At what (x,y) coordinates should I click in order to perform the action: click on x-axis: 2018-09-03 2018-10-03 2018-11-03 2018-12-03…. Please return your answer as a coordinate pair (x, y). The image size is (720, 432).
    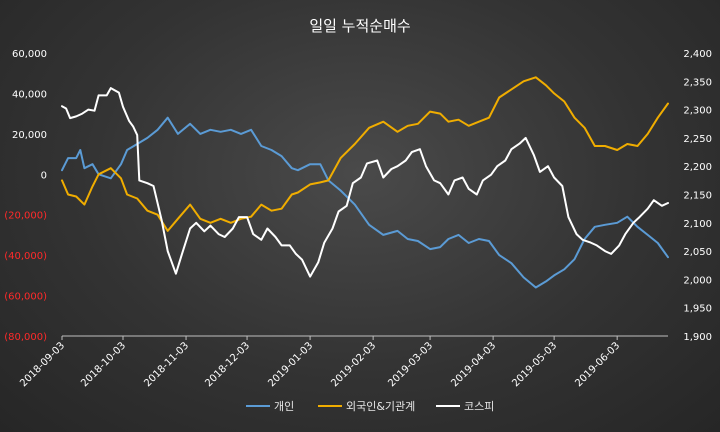
    Looking at the image, I should click on (343, 362).